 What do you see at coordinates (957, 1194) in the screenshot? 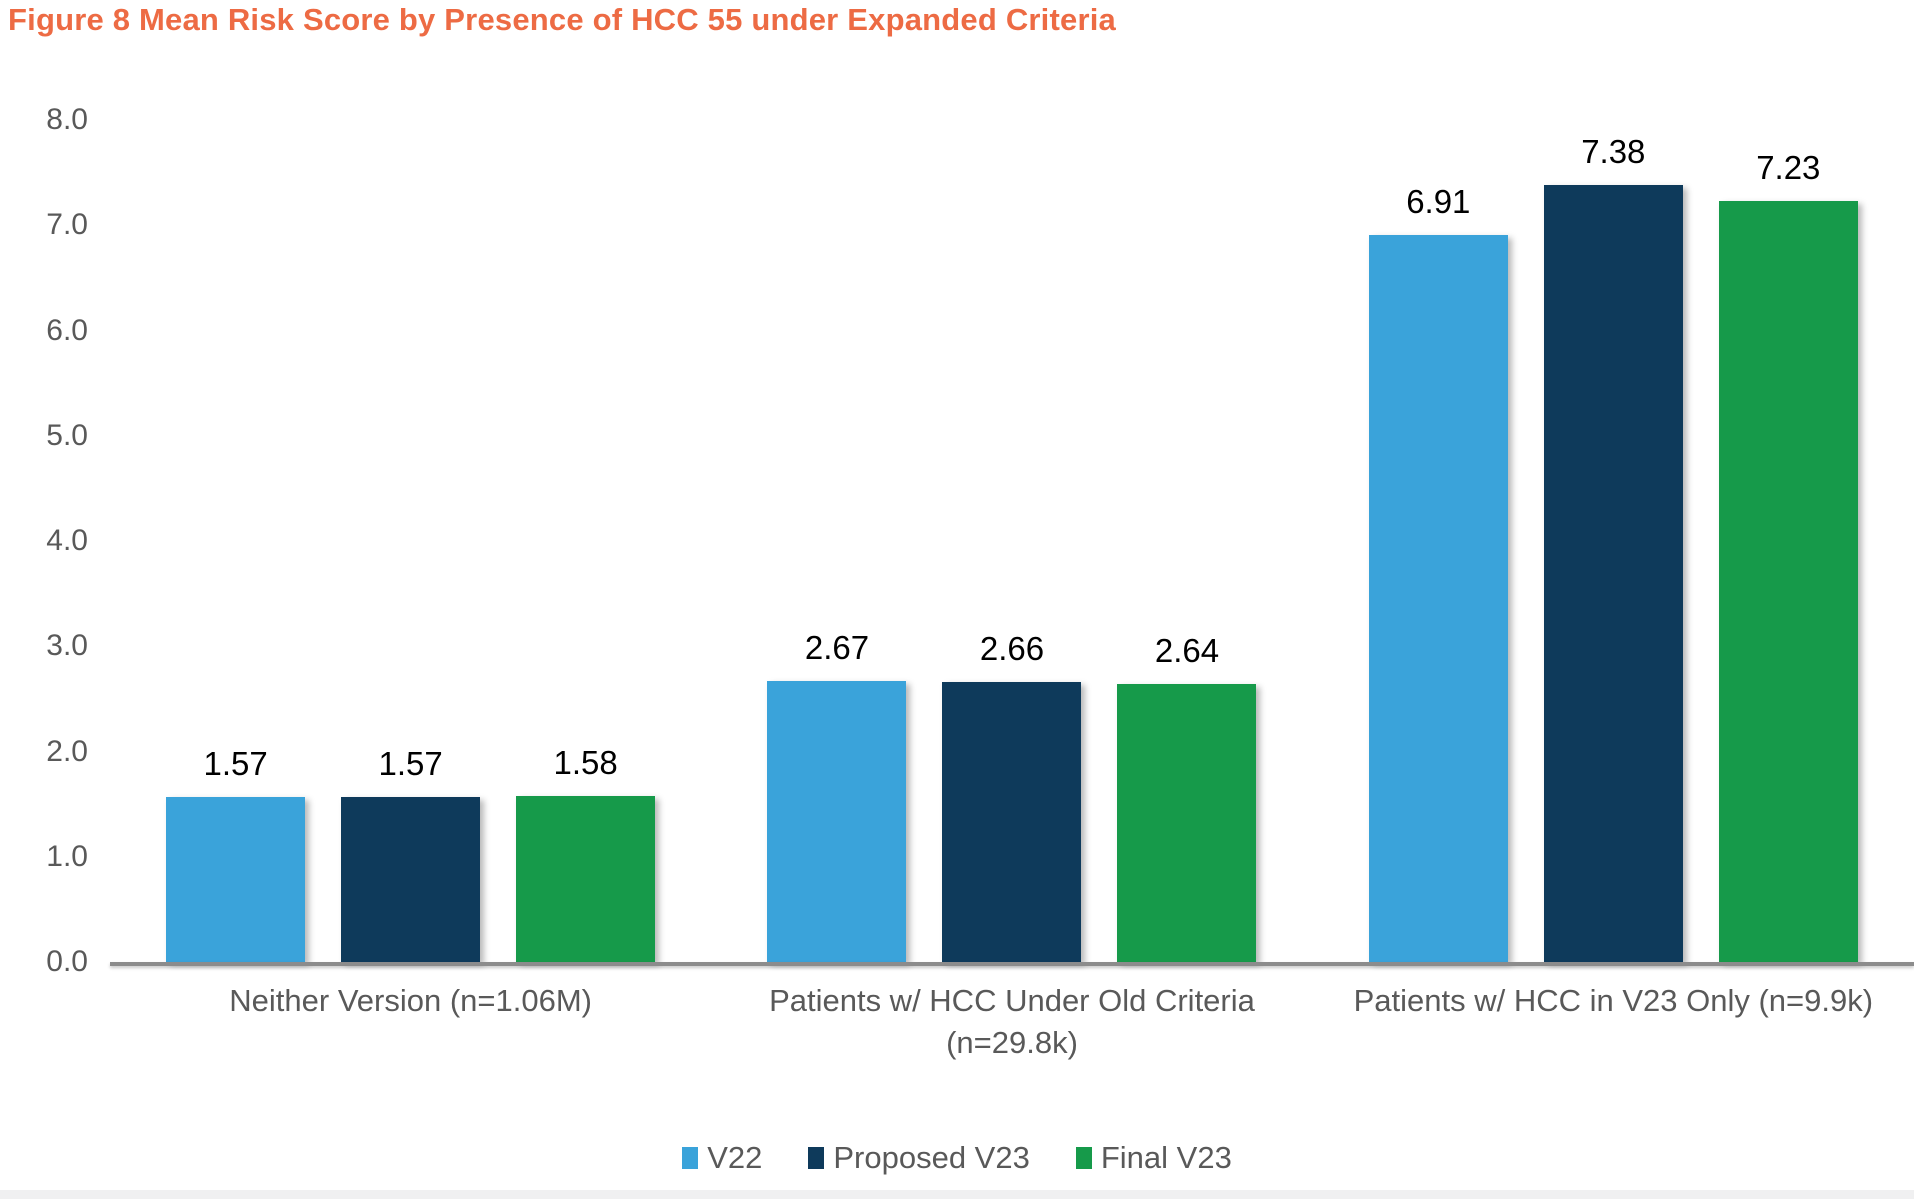
I see `footer-band` at bounding box center [957, 1194].